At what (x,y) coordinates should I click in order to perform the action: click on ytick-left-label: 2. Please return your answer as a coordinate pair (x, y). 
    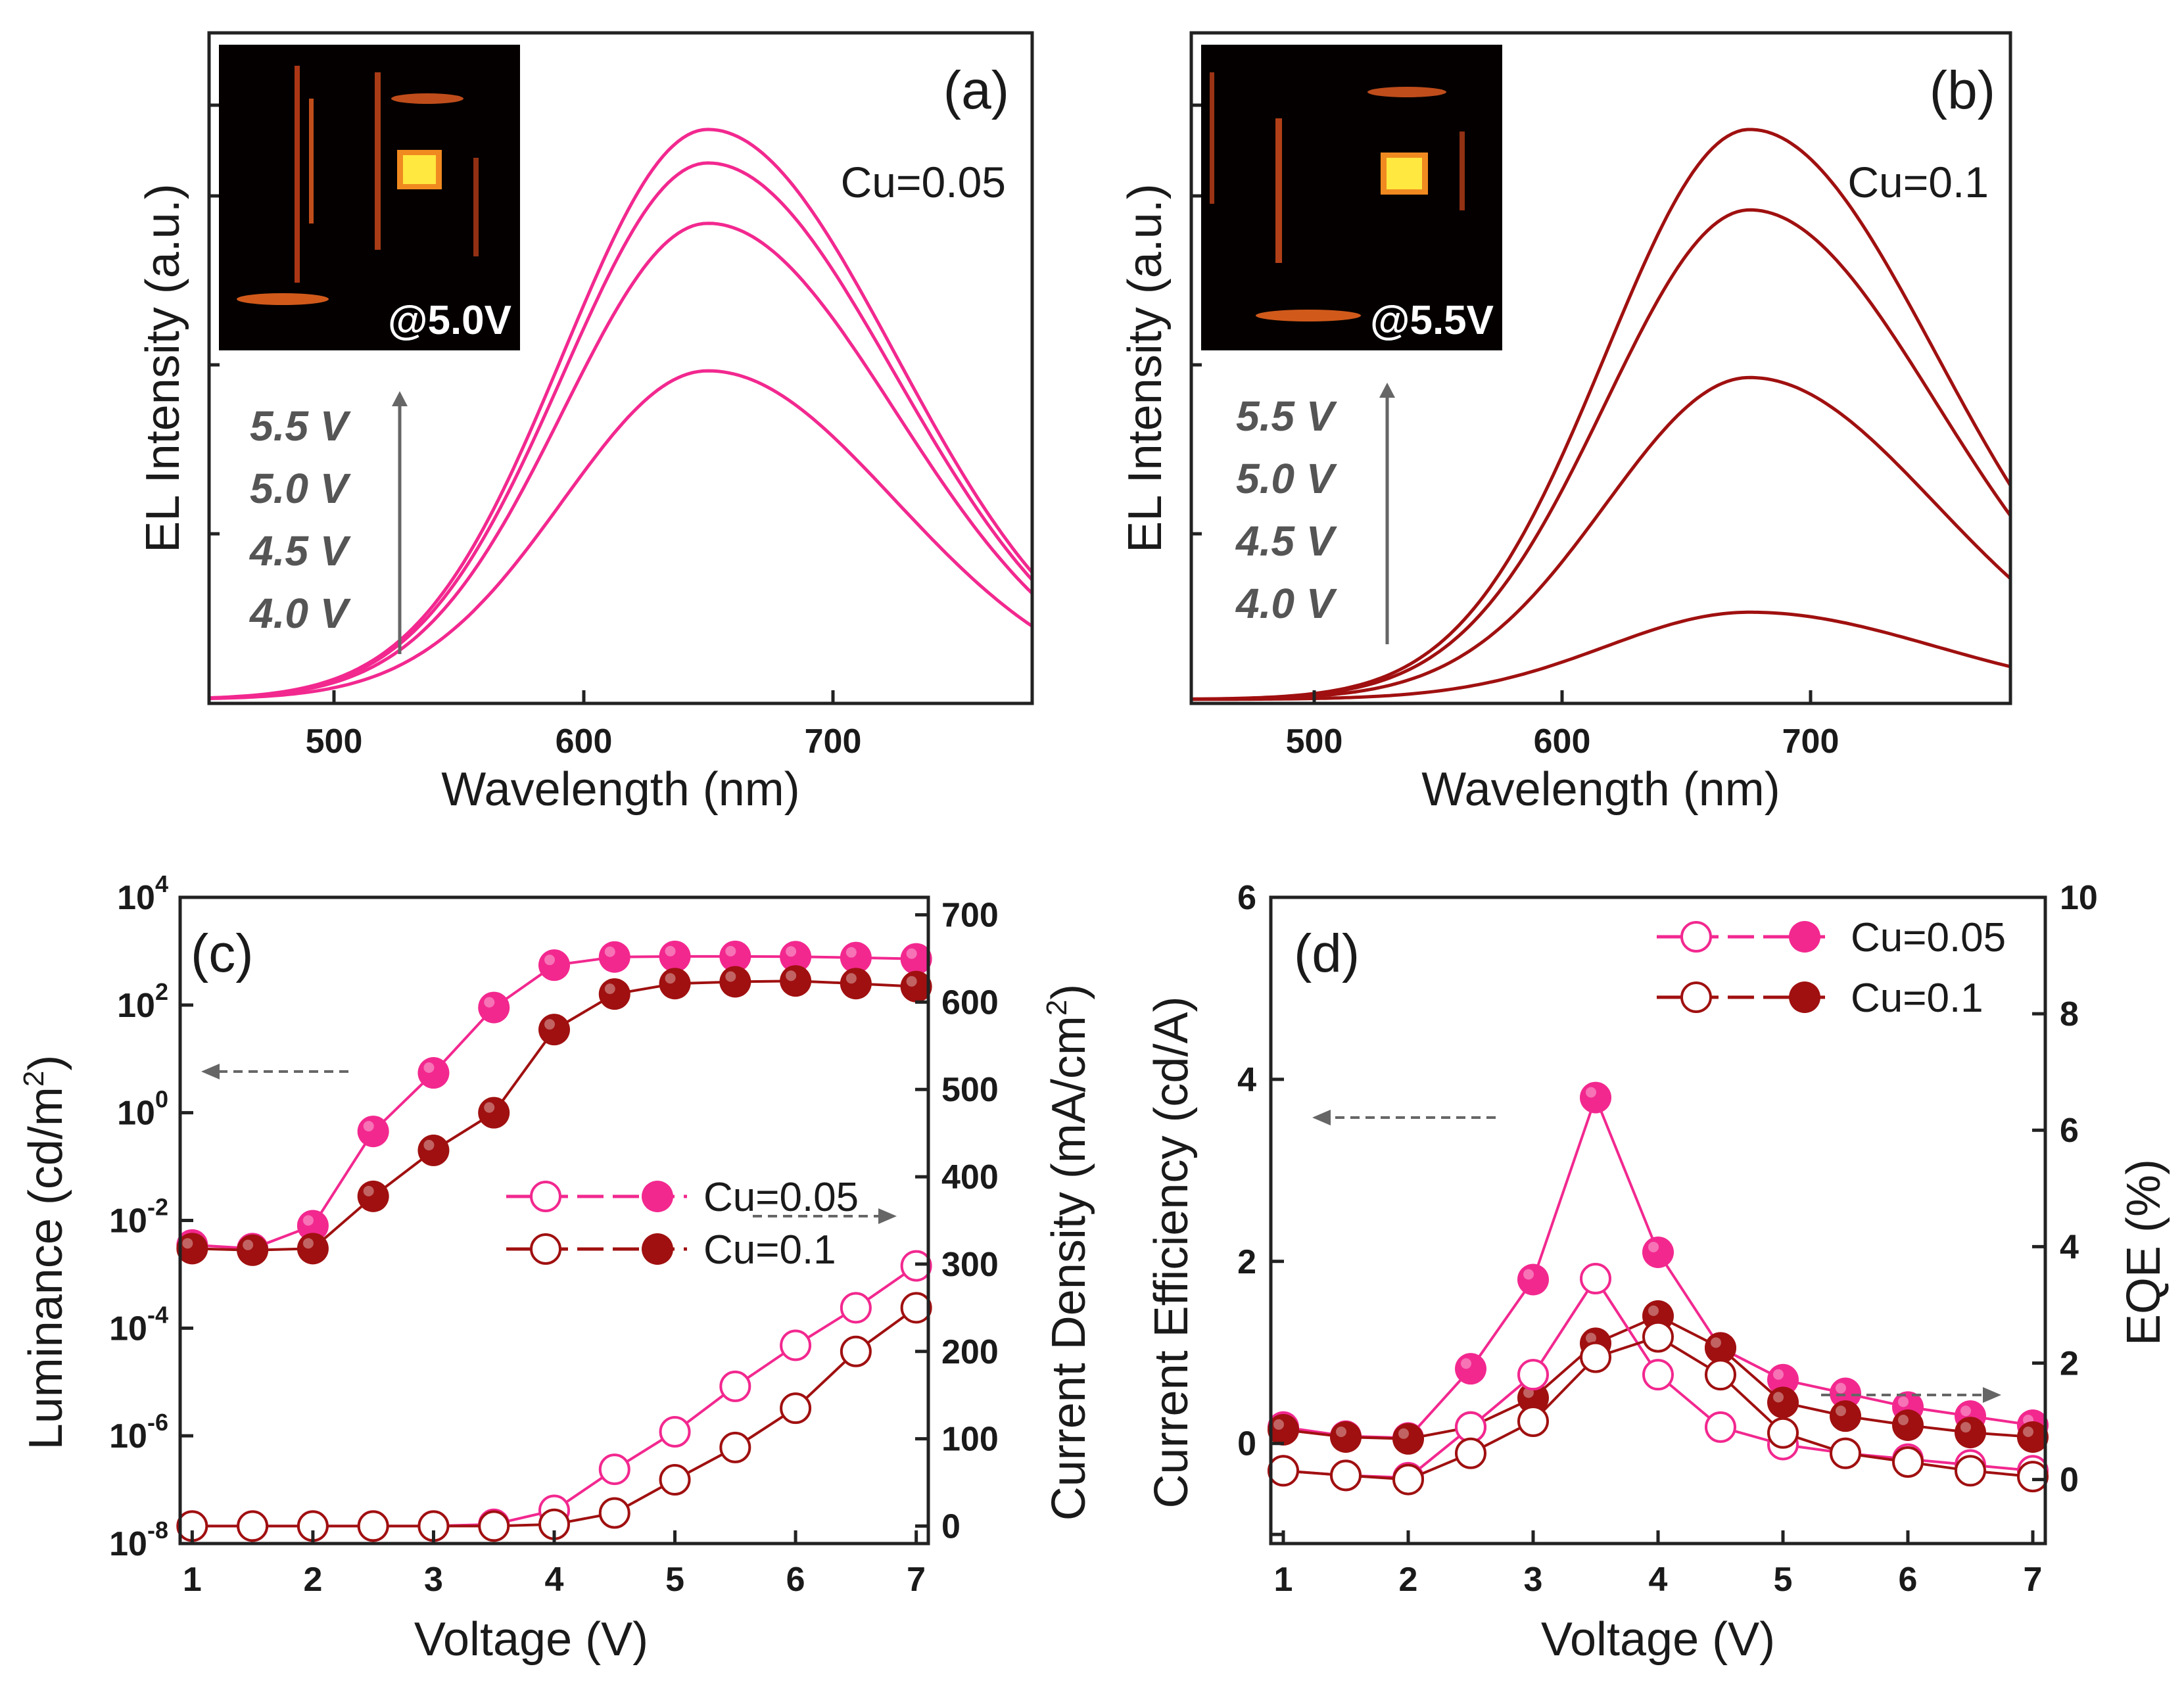
    Looking at the image, I should click on (1246, 1262).